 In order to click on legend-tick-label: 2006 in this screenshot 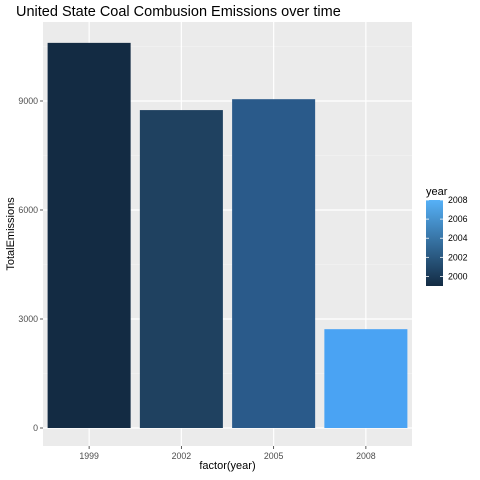, I will do `click(458, 219)`.